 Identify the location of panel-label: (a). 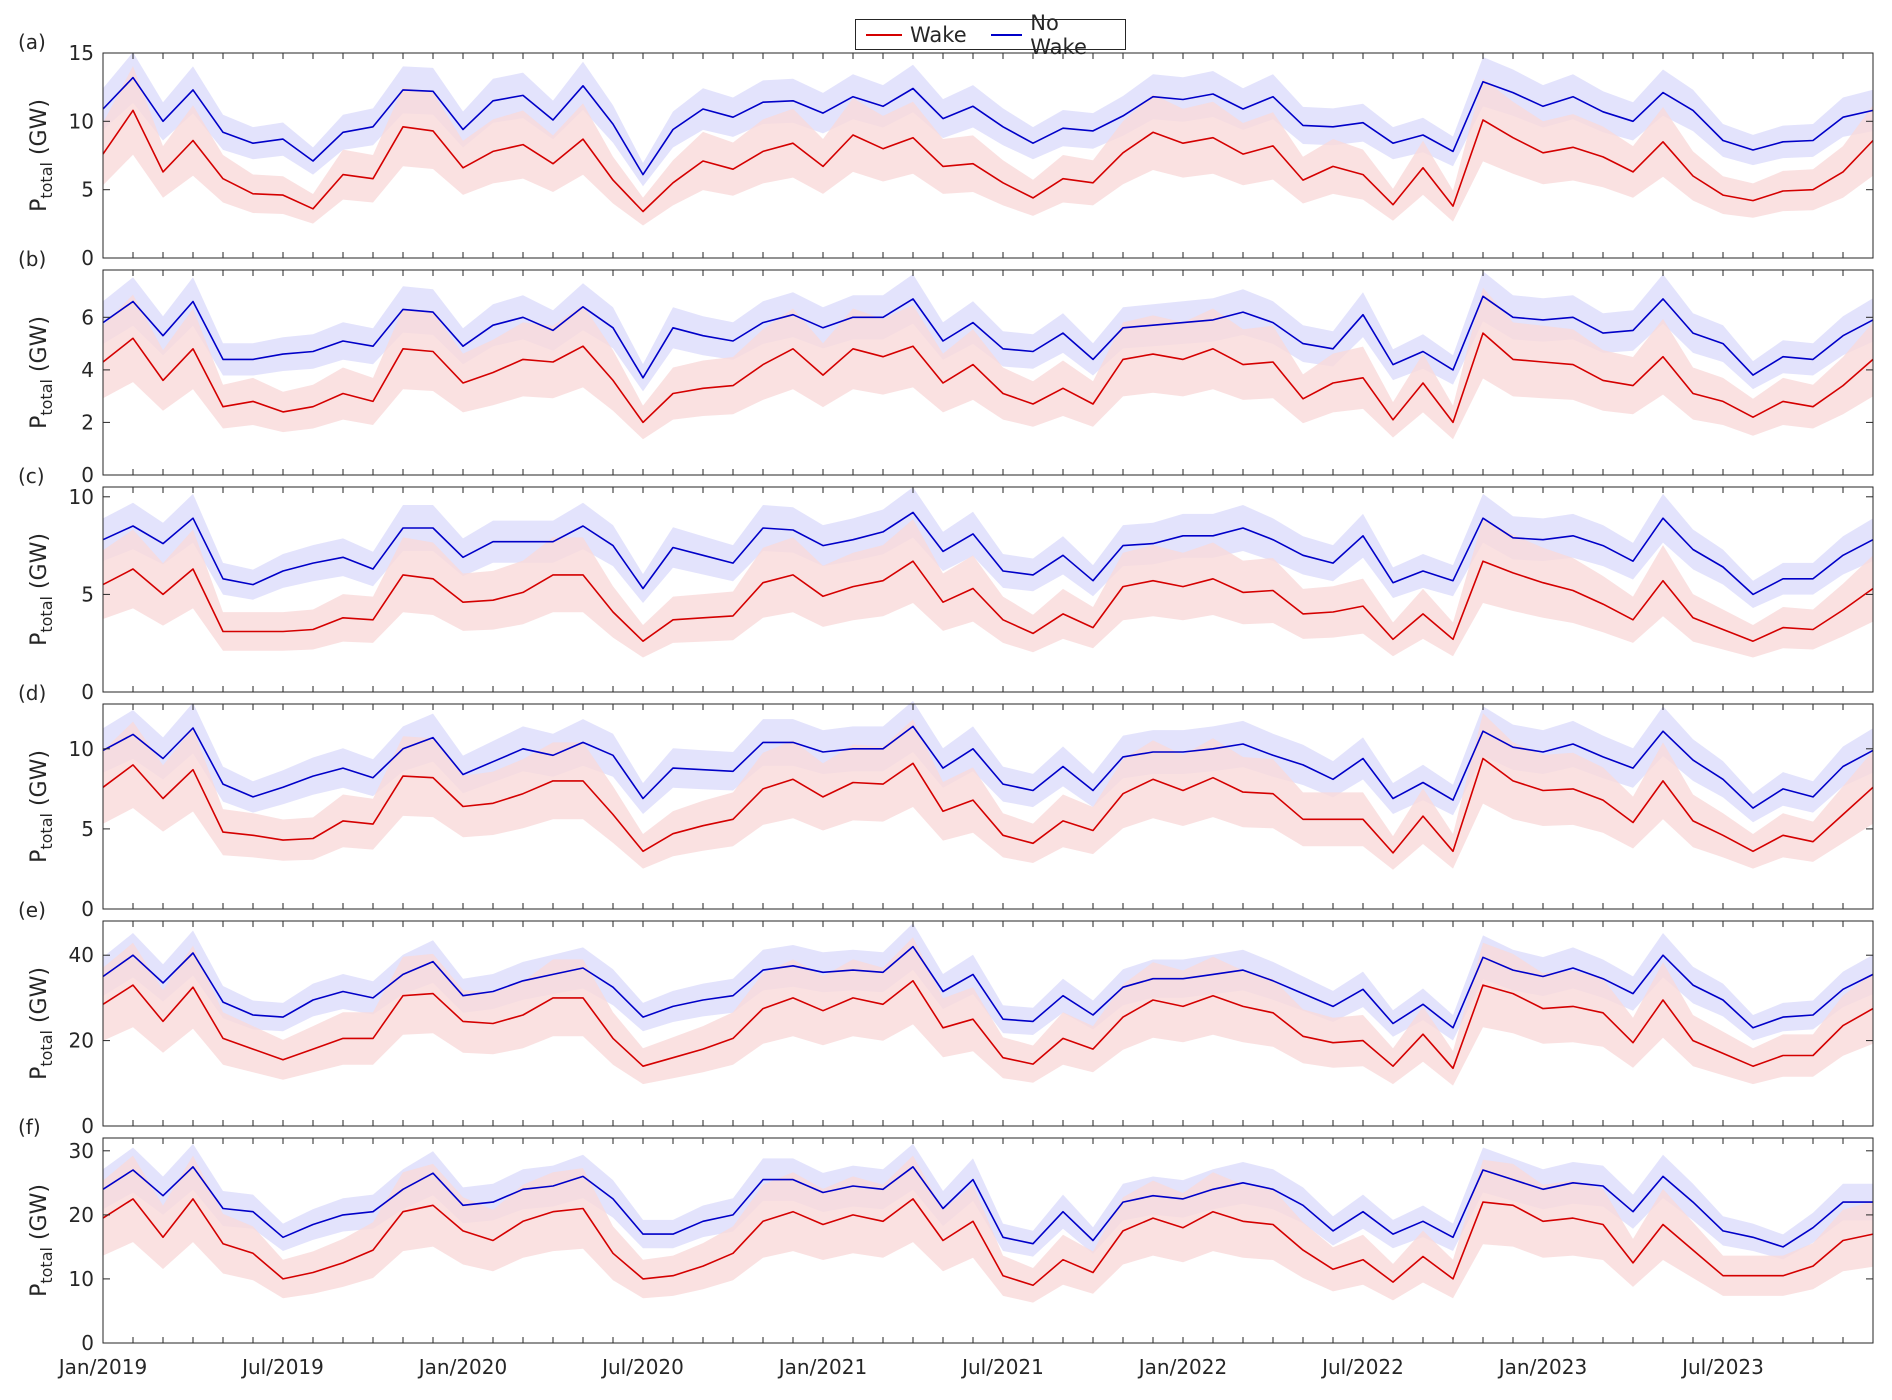
(32, 42).